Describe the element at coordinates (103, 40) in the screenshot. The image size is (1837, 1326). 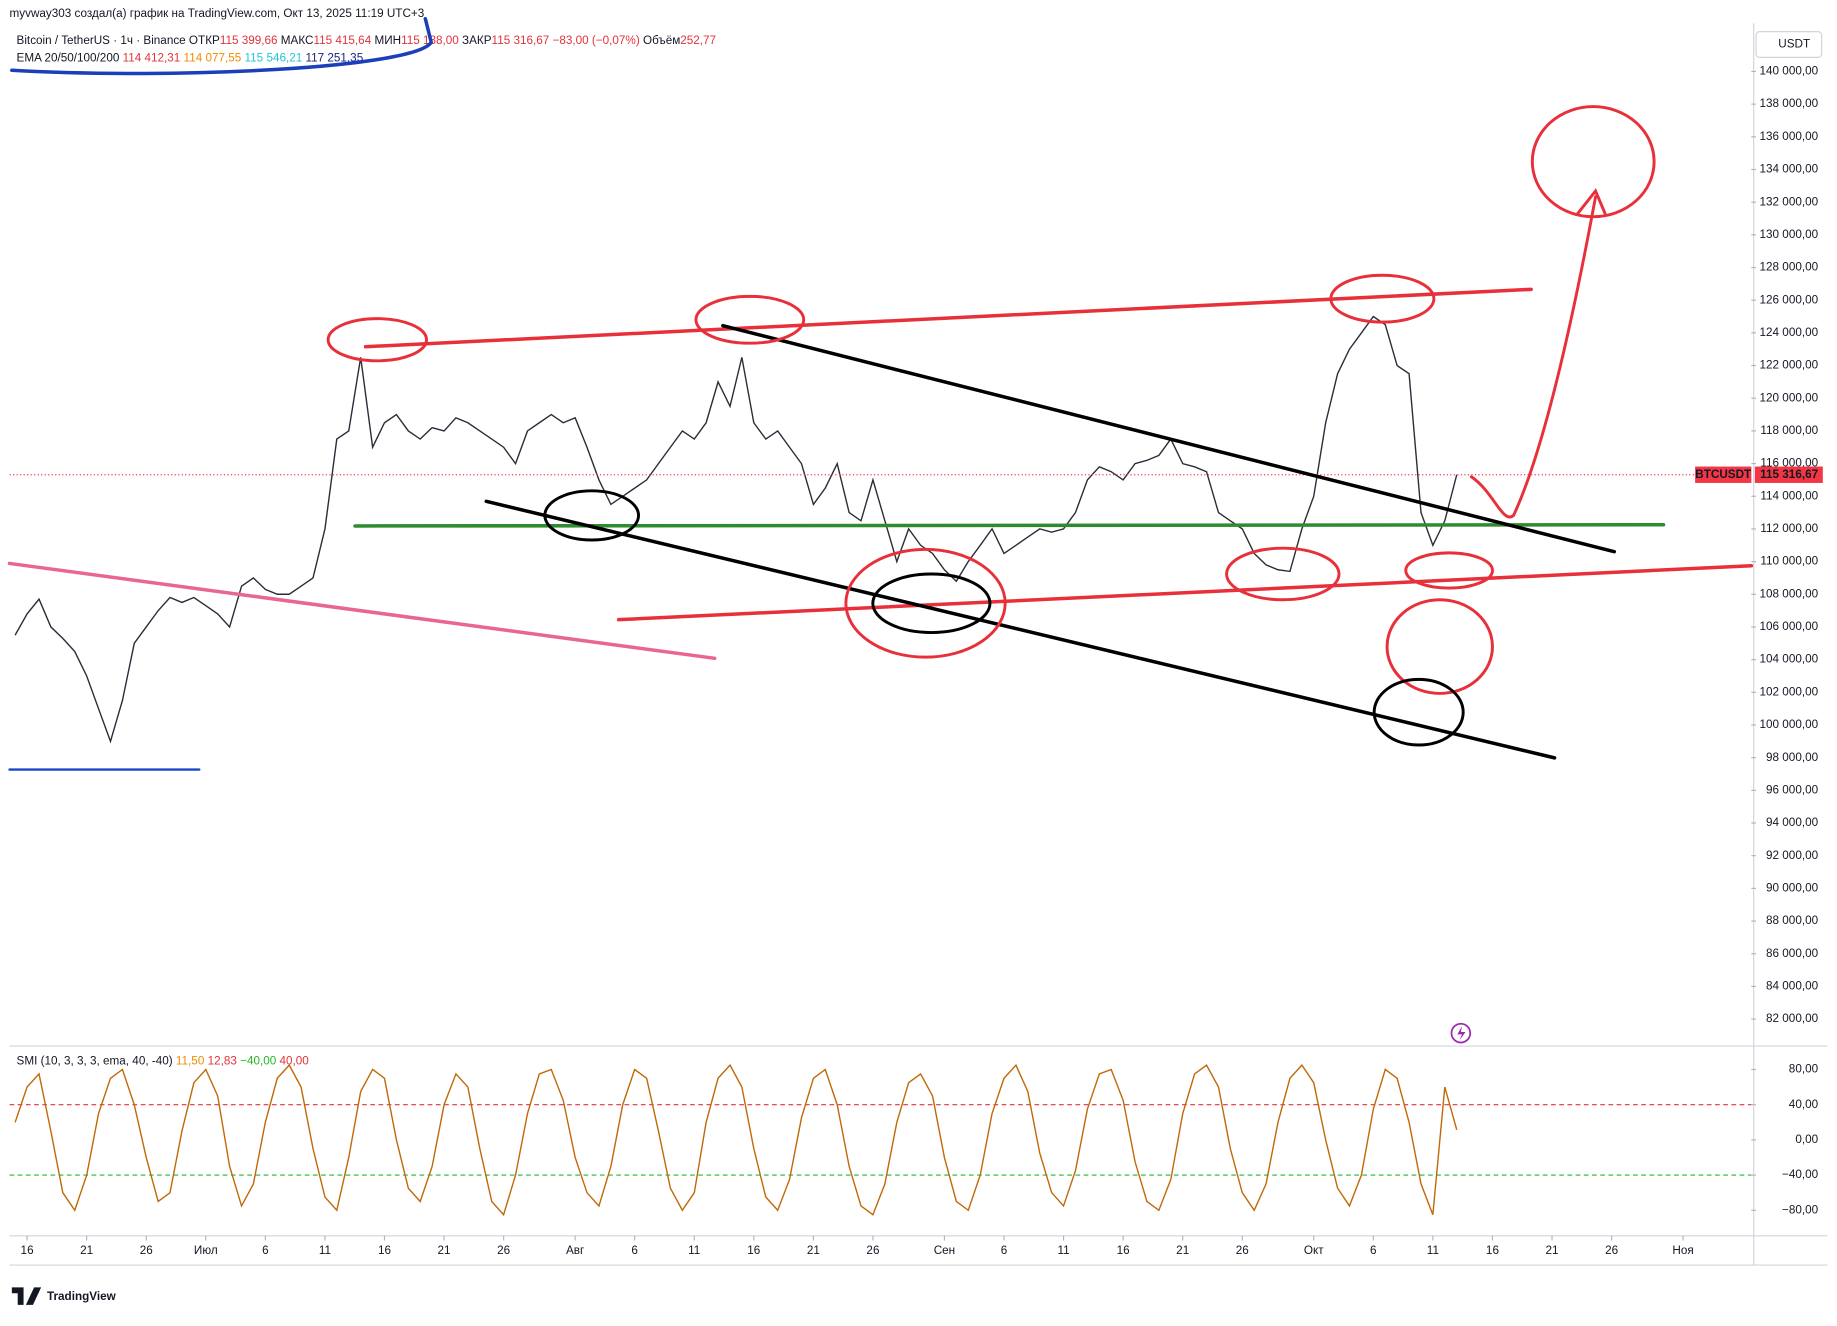
I see `legend-item: Bitcoin / TetherUS · 1ч · Binance` at that location.